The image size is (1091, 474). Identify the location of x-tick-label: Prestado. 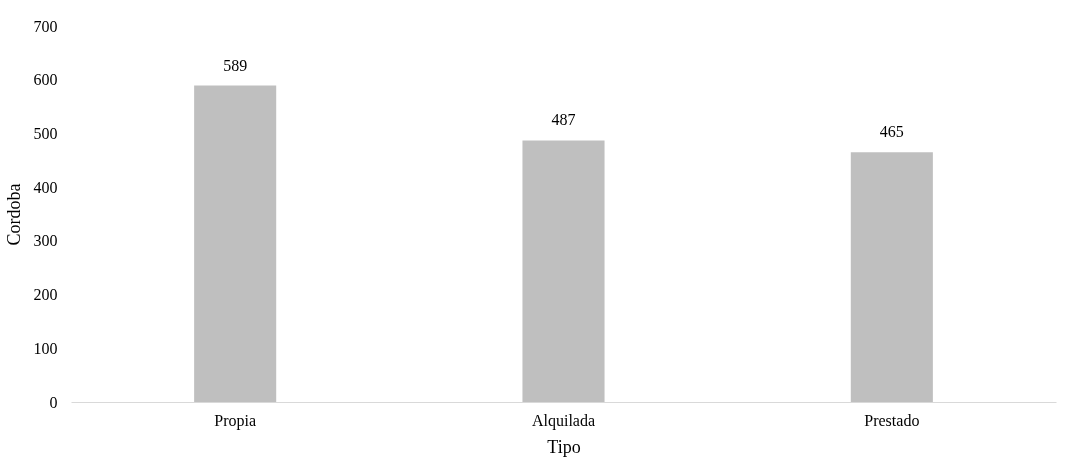
(892, 420).